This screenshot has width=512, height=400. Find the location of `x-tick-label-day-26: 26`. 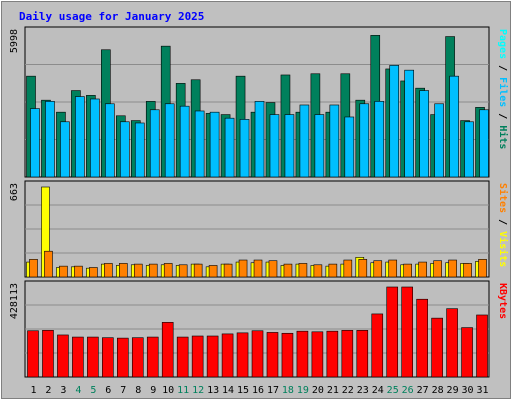

x-tick-label-day-26: 26 is located at coordinates (408, 390).